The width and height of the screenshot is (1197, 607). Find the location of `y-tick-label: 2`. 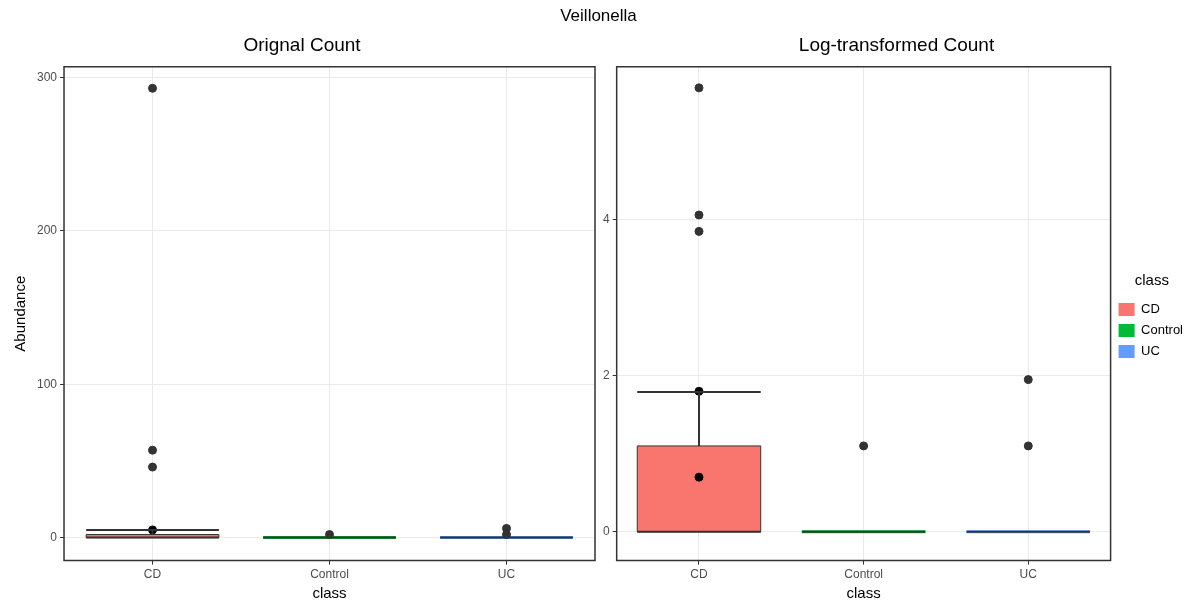

y-tick-label: 2 is located at coordinates (606, 375).